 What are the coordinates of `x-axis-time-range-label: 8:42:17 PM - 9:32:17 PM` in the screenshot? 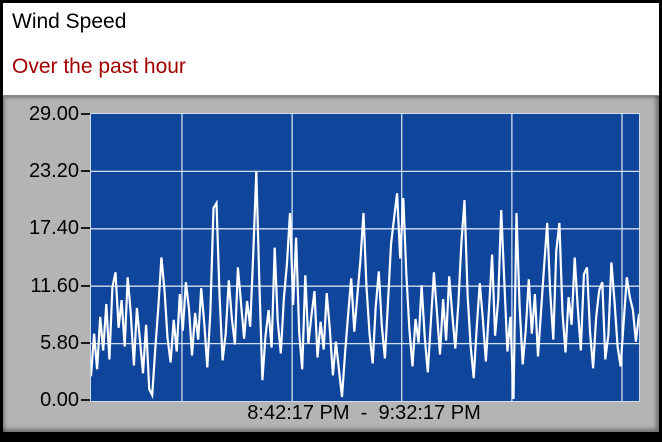 It's located at (364, 413).